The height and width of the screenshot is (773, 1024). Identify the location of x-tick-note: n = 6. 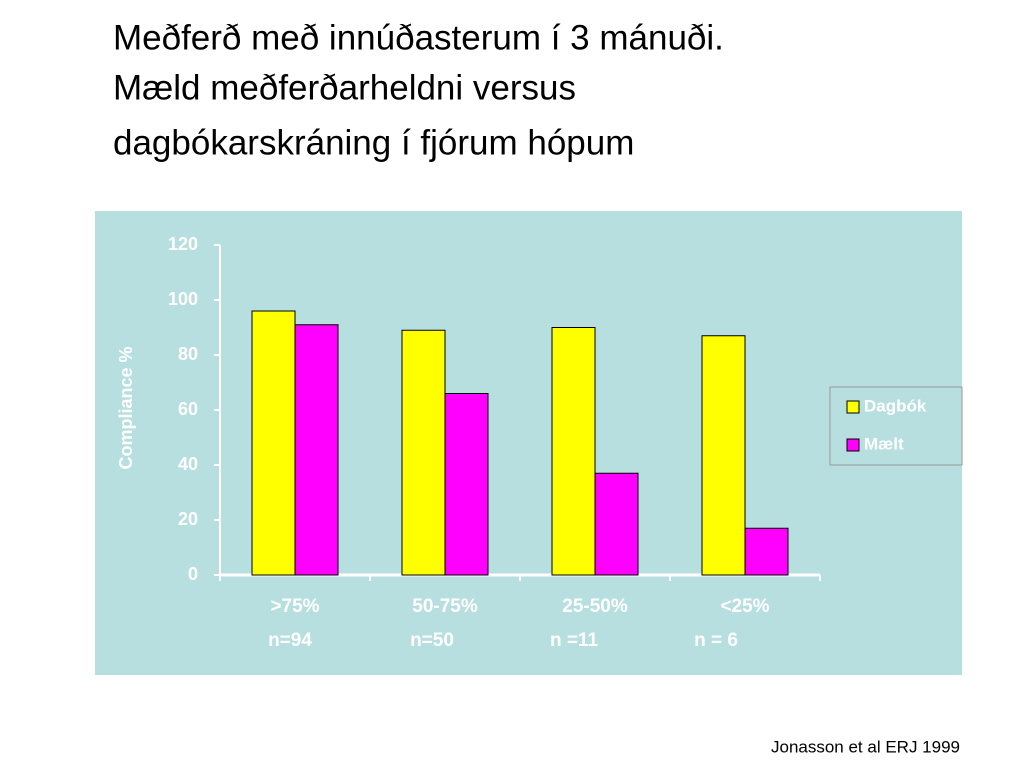
(716, 640).